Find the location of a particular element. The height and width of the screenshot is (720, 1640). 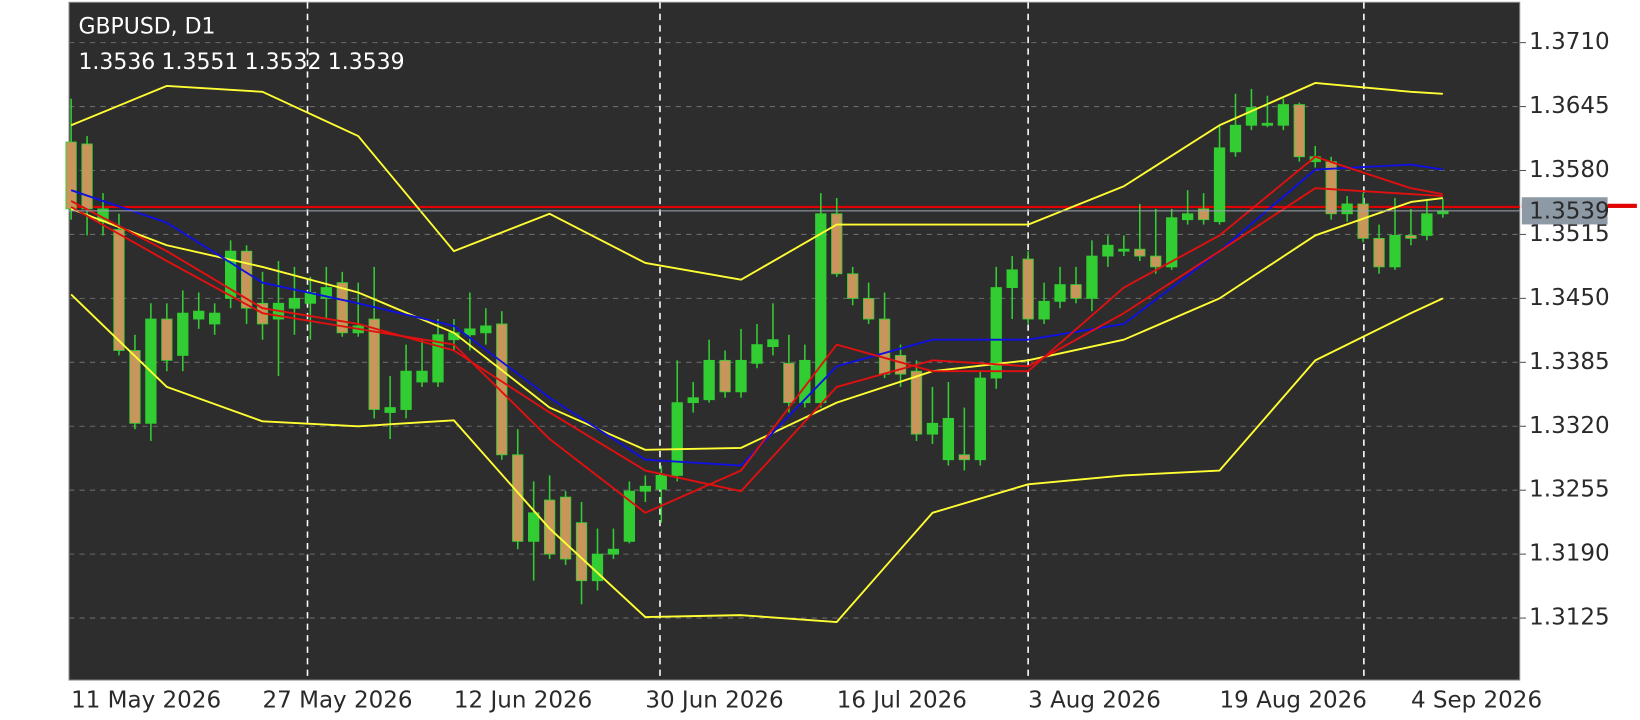

open-value: 1.3536 is located at coordinates (116, 62).